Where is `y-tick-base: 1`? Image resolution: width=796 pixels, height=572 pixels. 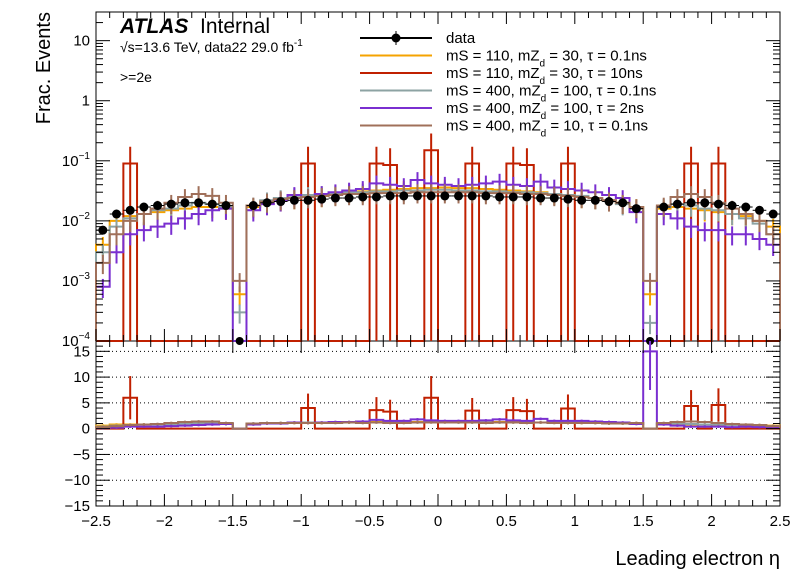 y-tick-base: 1 is located at coordinates (86, 101).